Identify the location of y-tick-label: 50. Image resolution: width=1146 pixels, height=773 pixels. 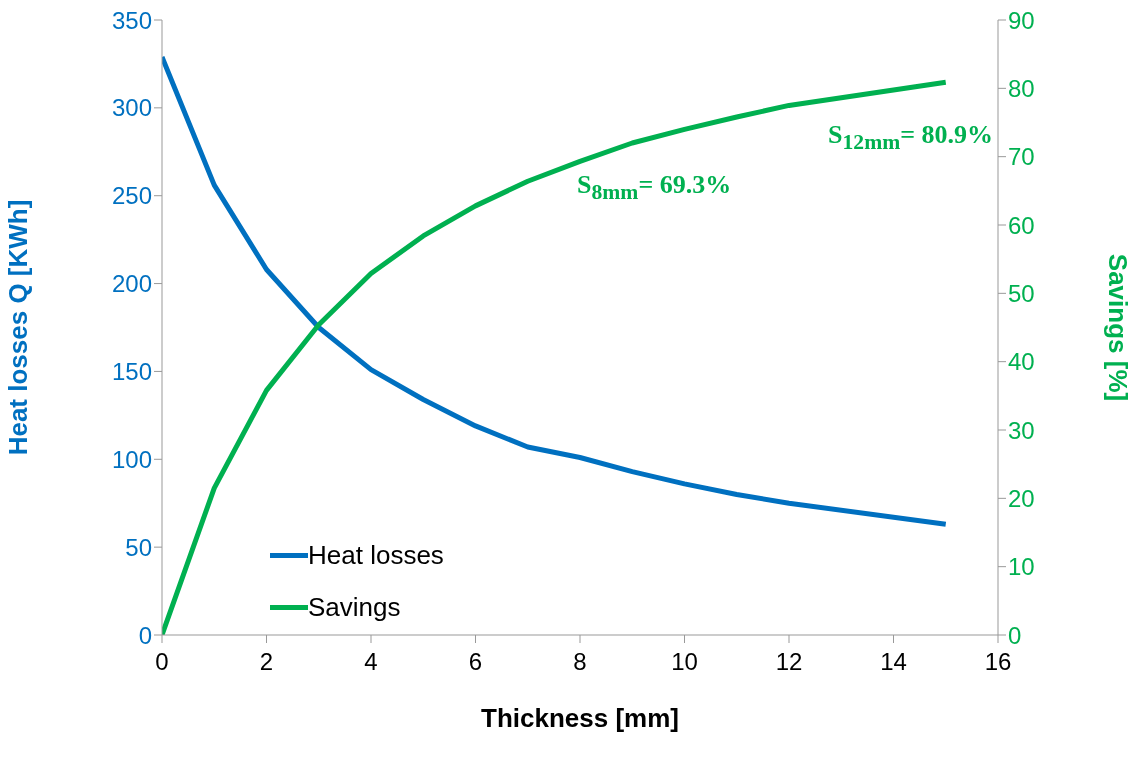
(138, 547).